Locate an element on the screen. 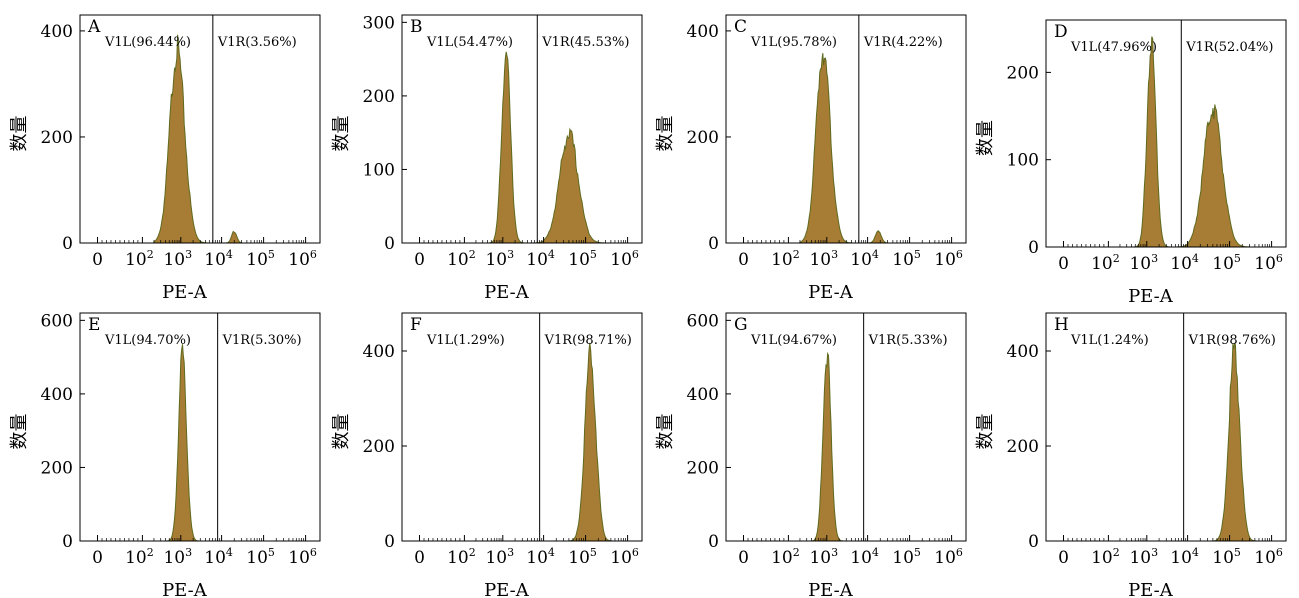 The height and width of the screenshot is (598, 1299). gate-label-right: V1R(45.53%) is located at coordinates (585, 42).